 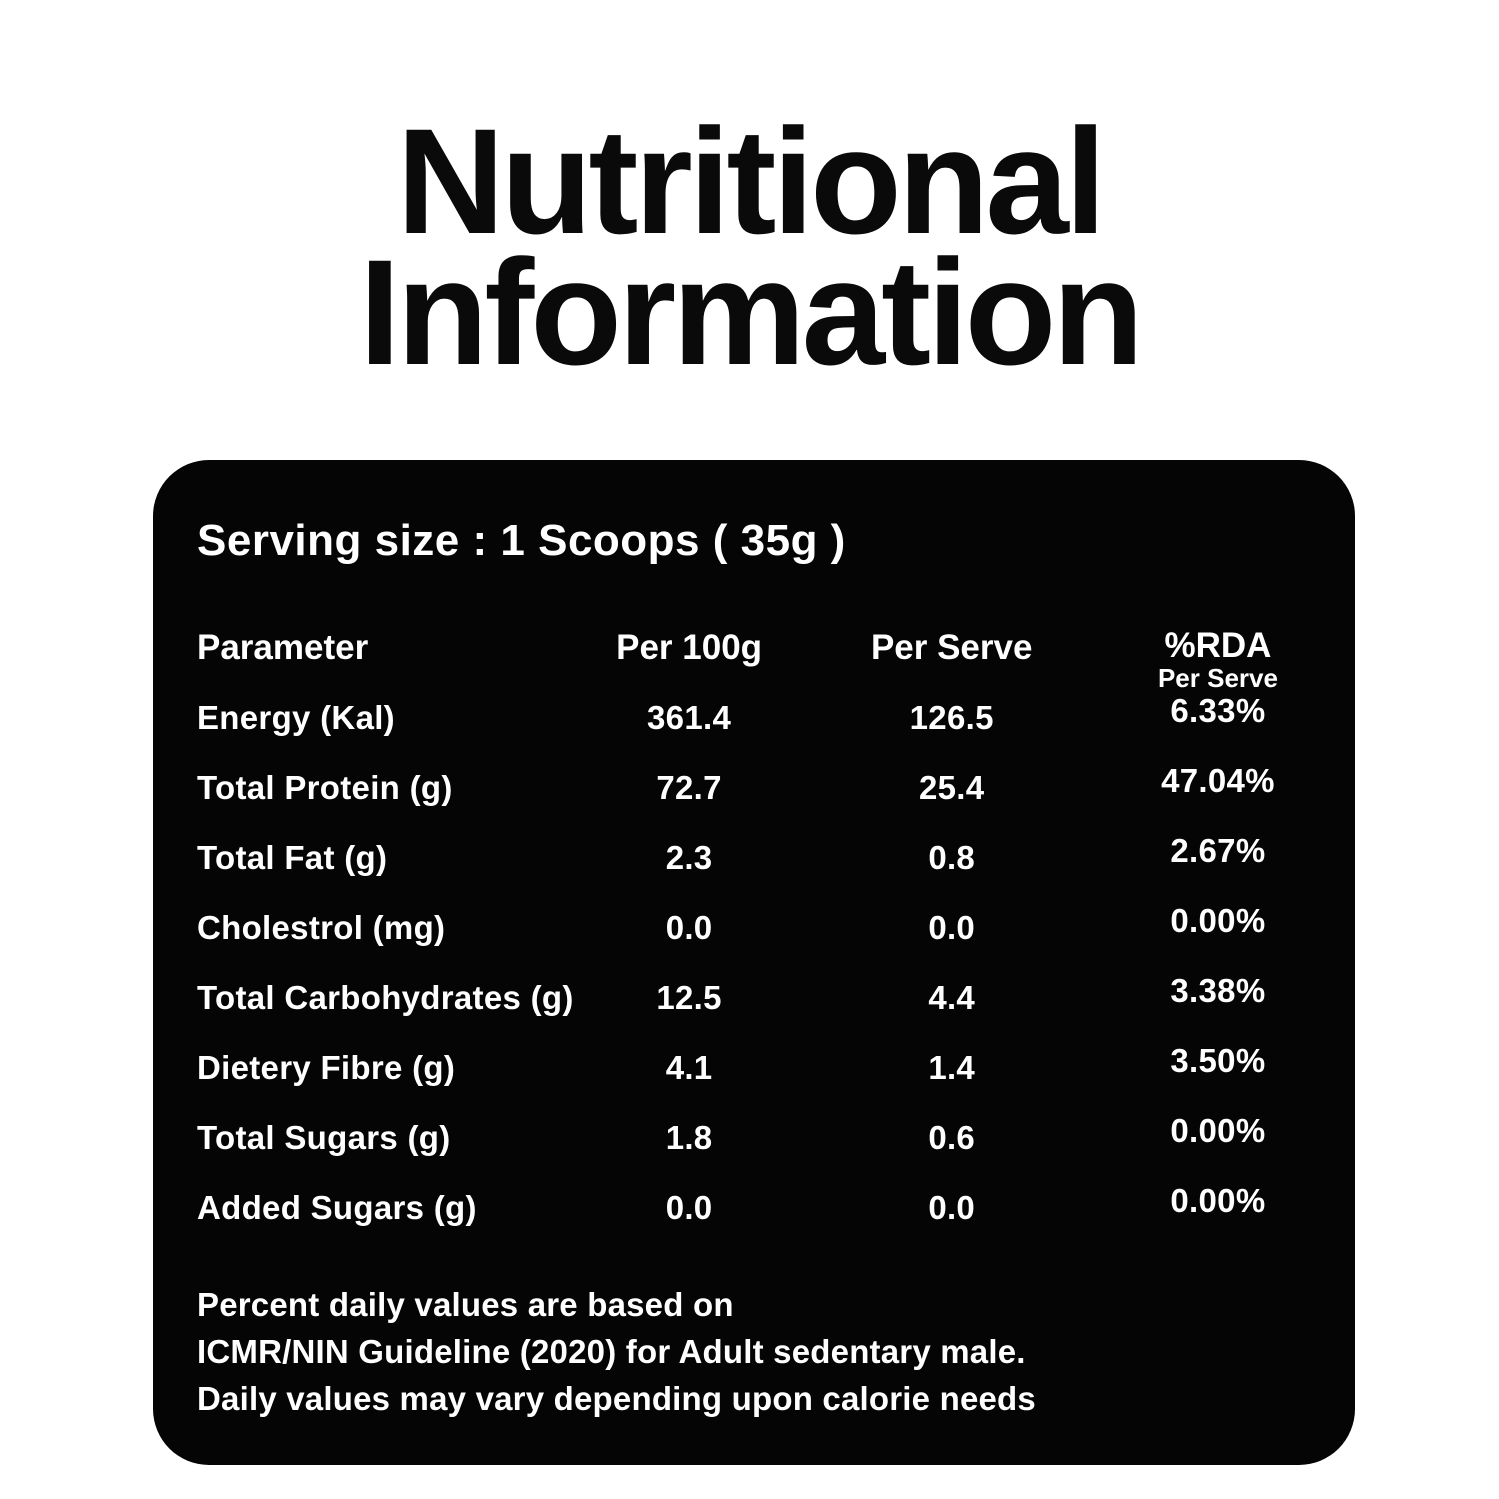 What do you see at coordinates (754, 940) in the screenshot?
I see `table-row: Cholestrol (mg) 0.0 0.0 0.00%` at bounding box center [754, 940].